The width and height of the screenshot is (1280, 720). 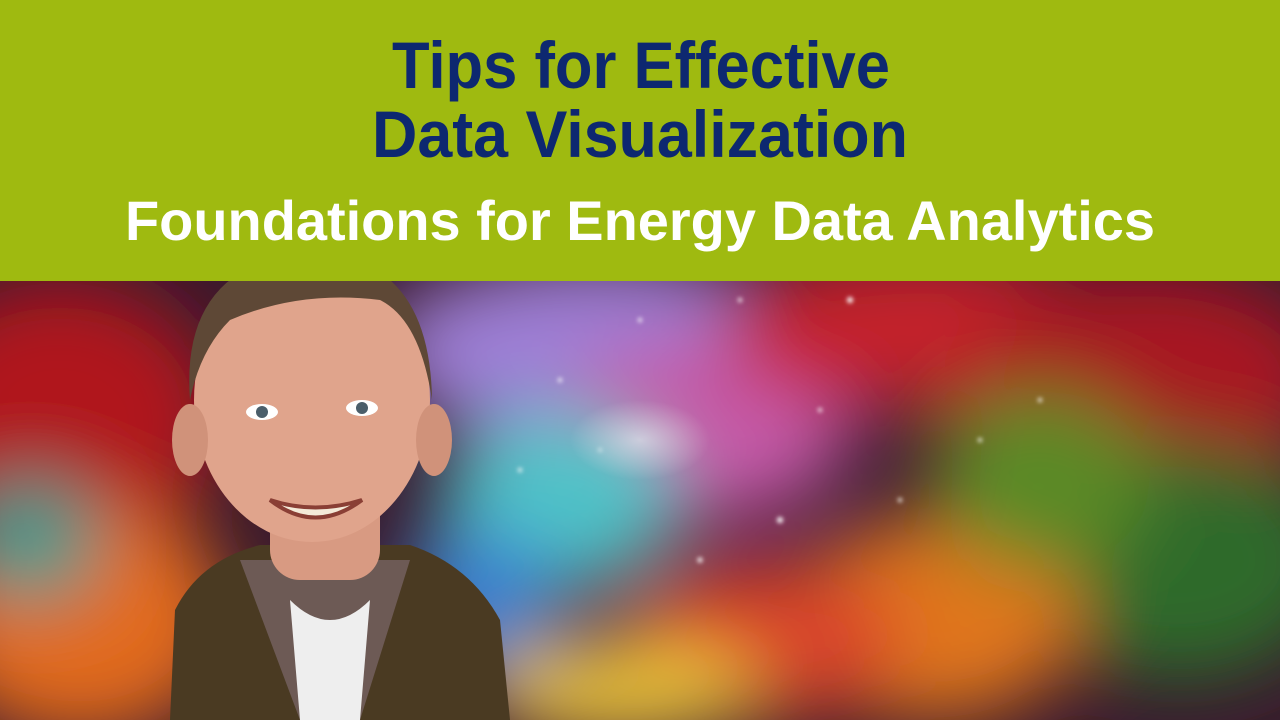 I want to click on subtitle: Foundations for Energy Data Analytics, so click(x=640, y=220).